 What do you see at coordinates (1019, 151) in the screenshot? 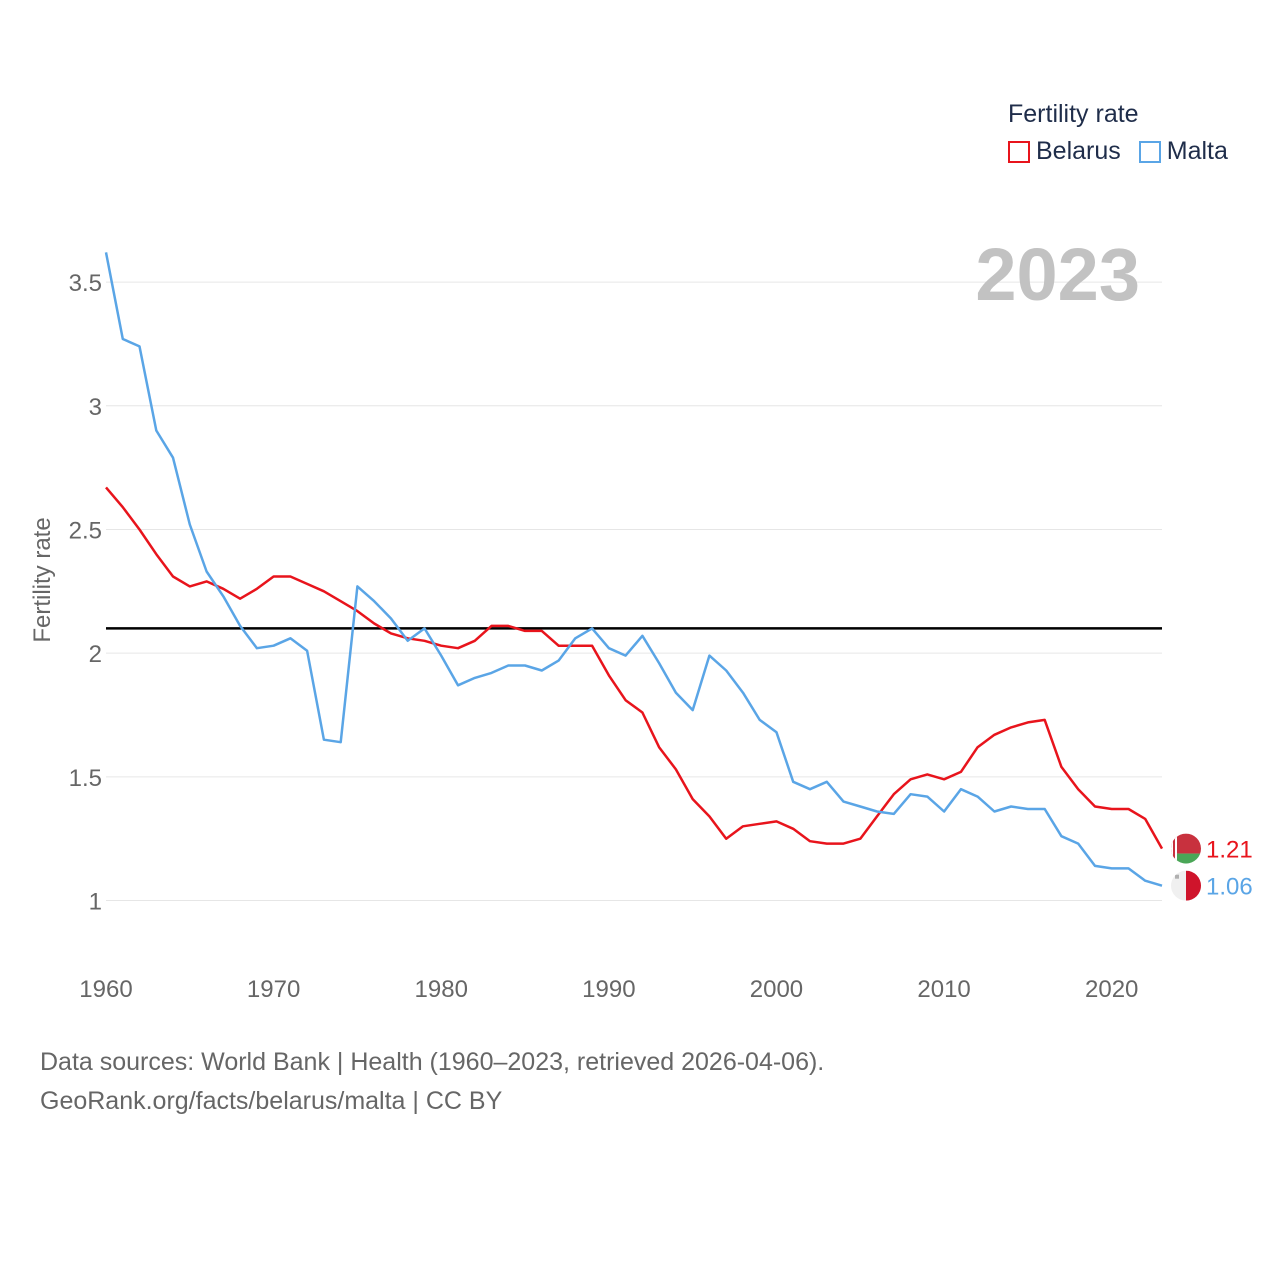
I see `legend-swatch-belarus` at bounding box center [1019, 151].